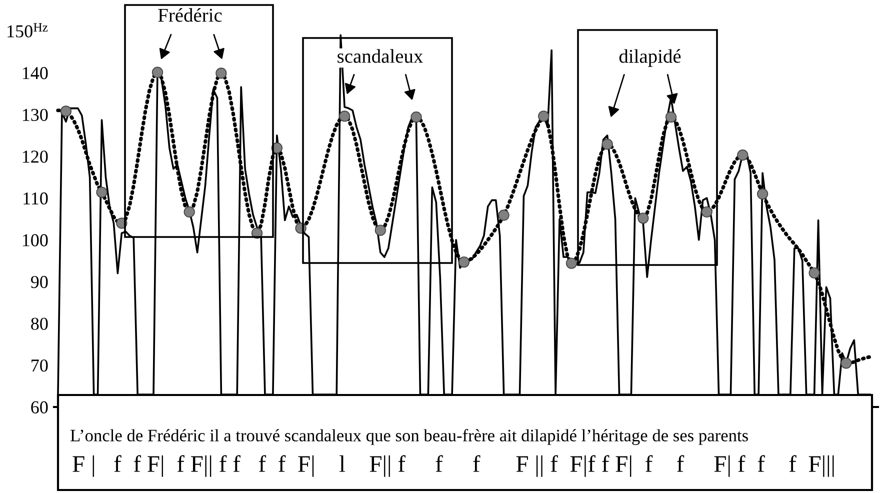  I want to click on y-tick-label: 140, so click(35, 73).